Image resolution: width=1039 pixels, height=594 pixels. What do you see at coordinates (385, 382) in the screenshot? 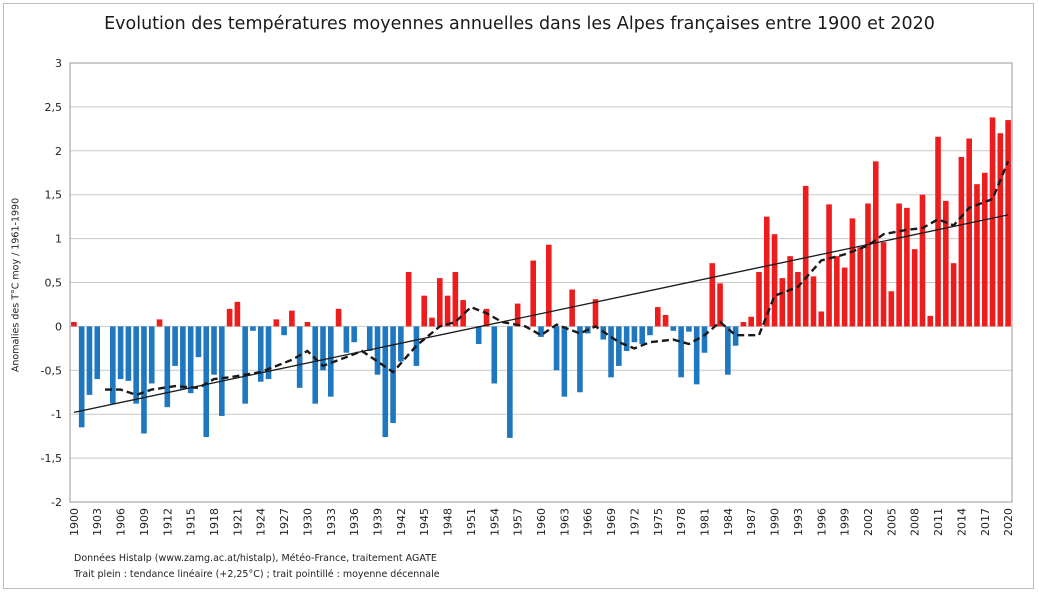
I see `bar-1940` at bounding box center [385, 382].